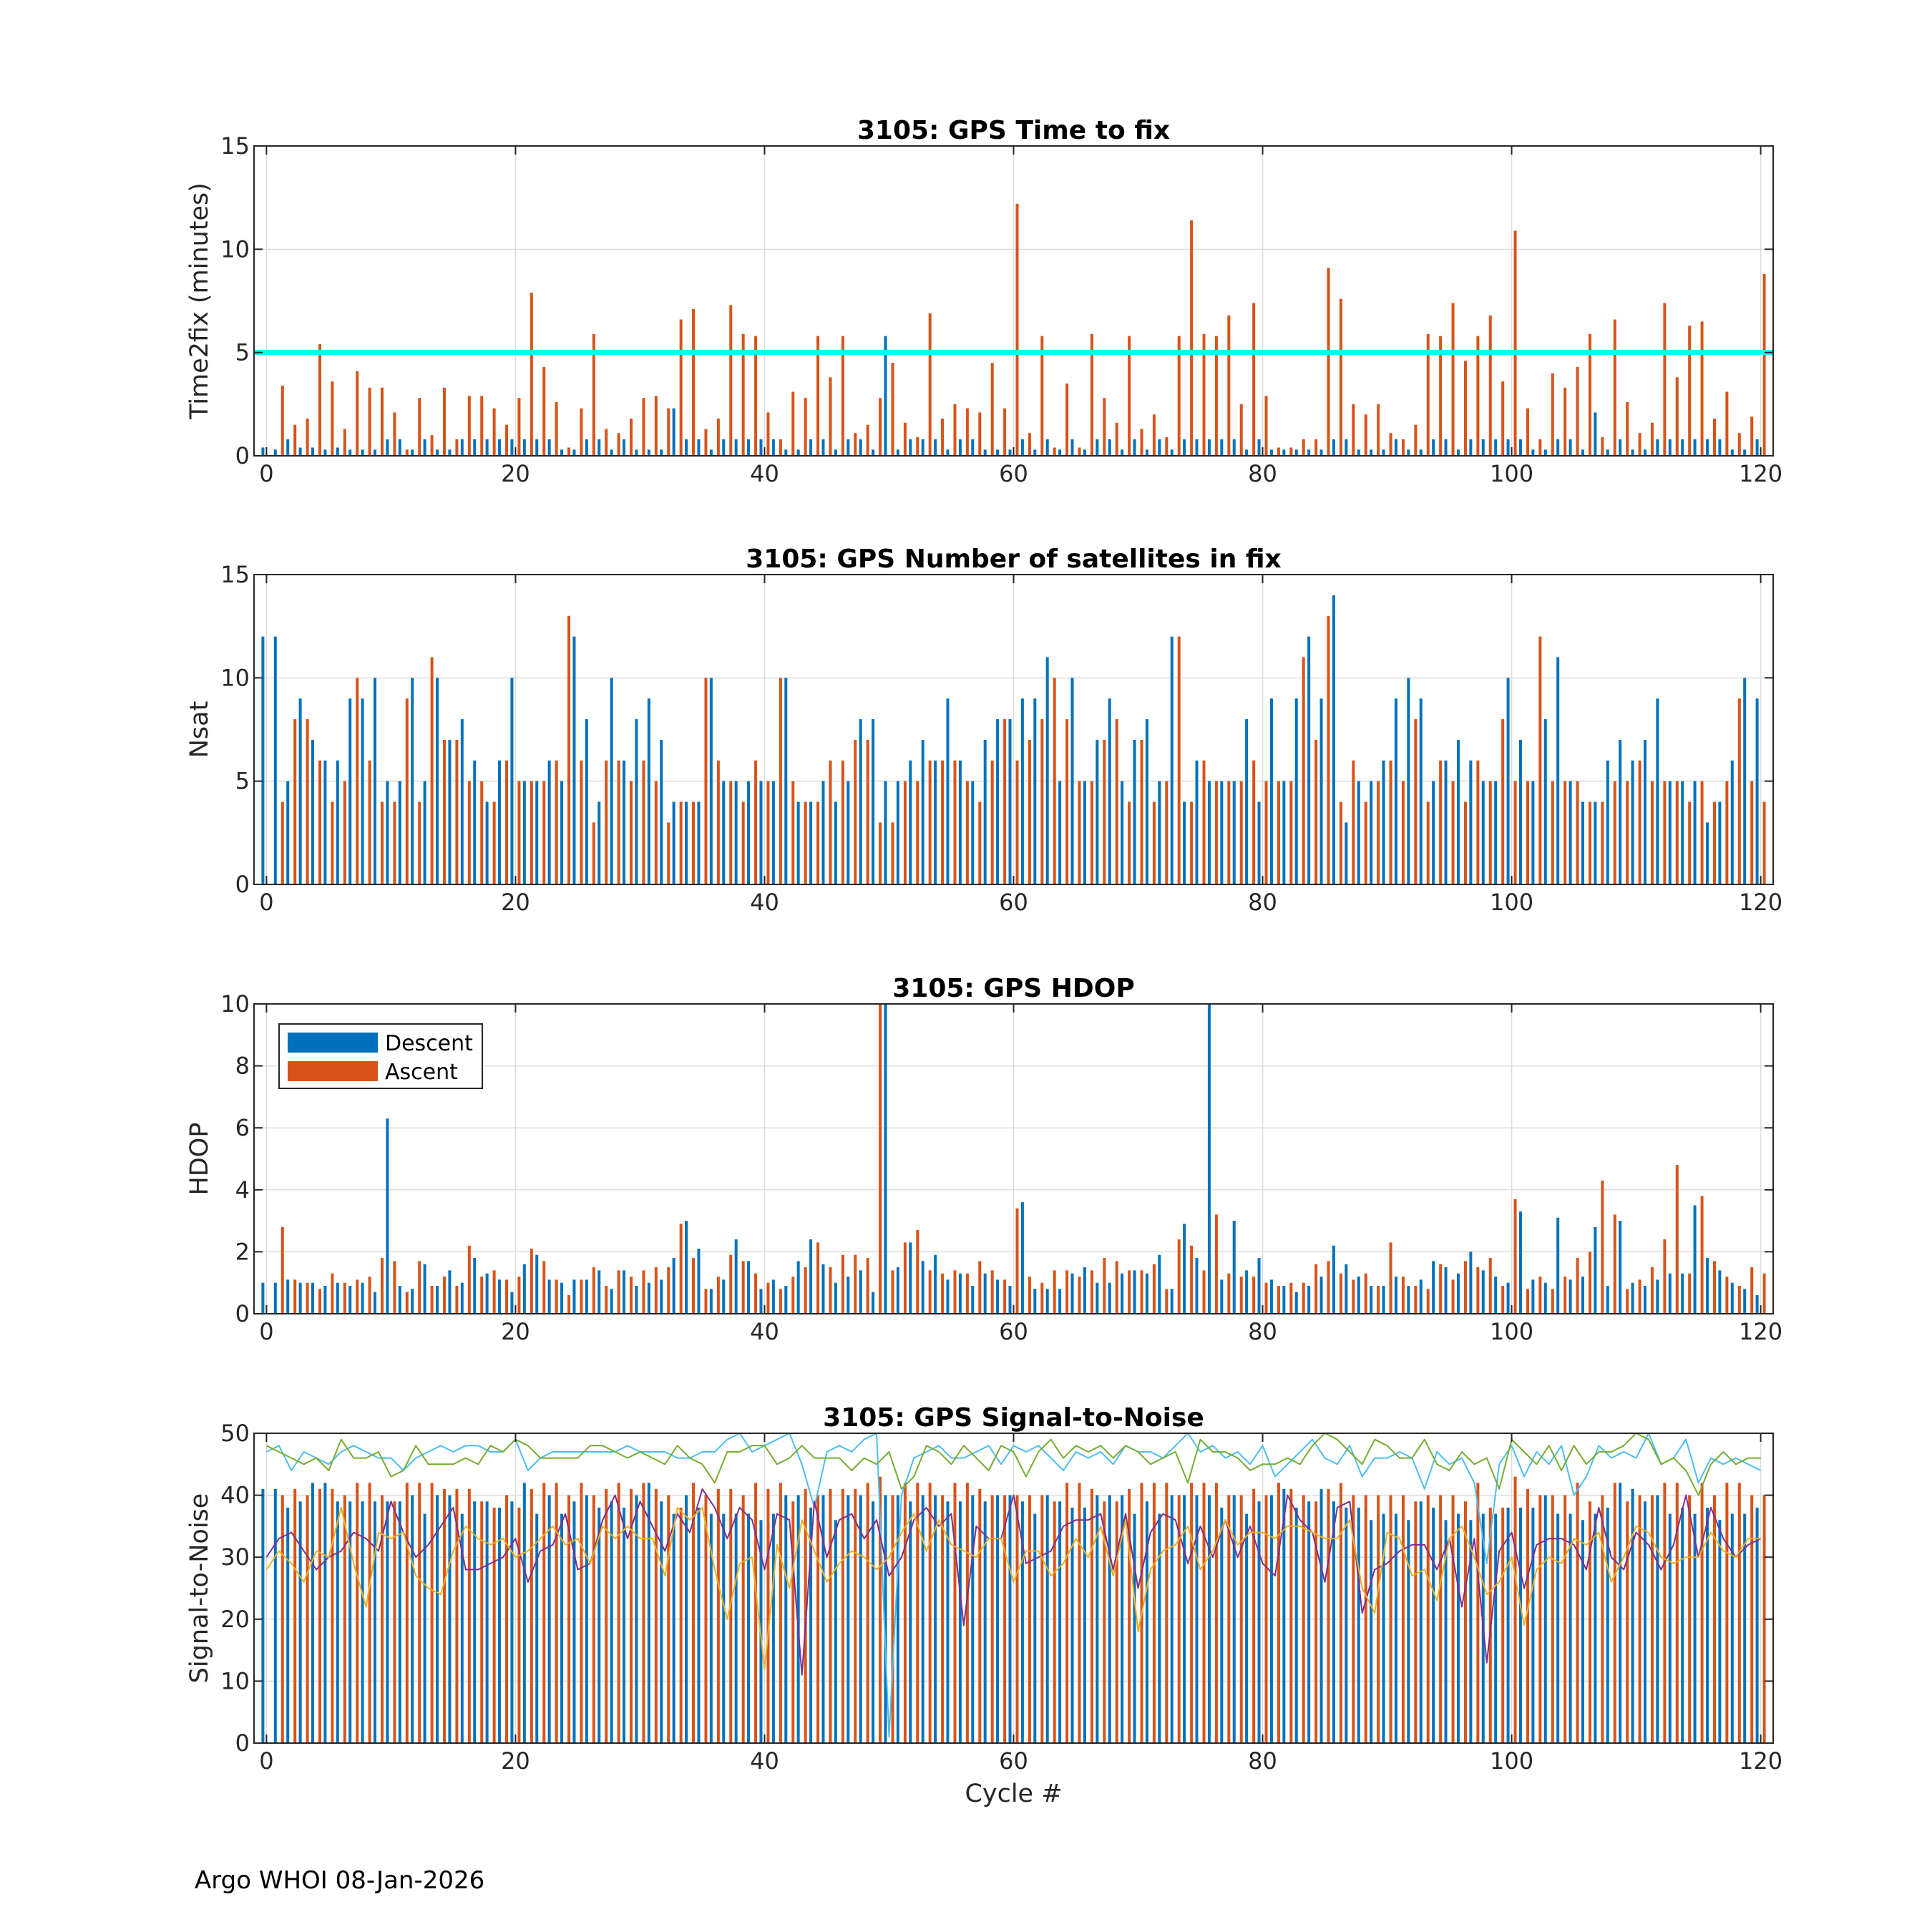 Image resolution: width=1932 pixels, height=1932 pixels. Describe the element at coordinates (235, 1619) in the screenshot. I see `y-tick-label: 20` at that location.